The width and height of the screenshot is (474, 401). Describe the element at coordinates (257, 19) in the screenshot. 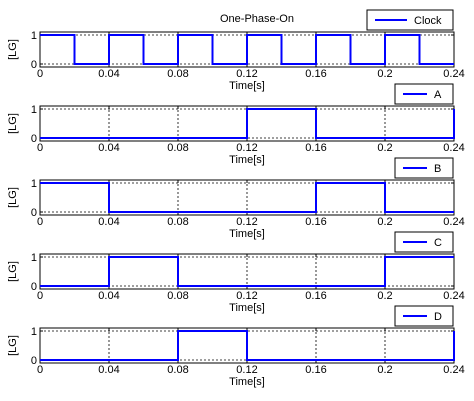

I see `figure-title: One-Phase-On` at that location.